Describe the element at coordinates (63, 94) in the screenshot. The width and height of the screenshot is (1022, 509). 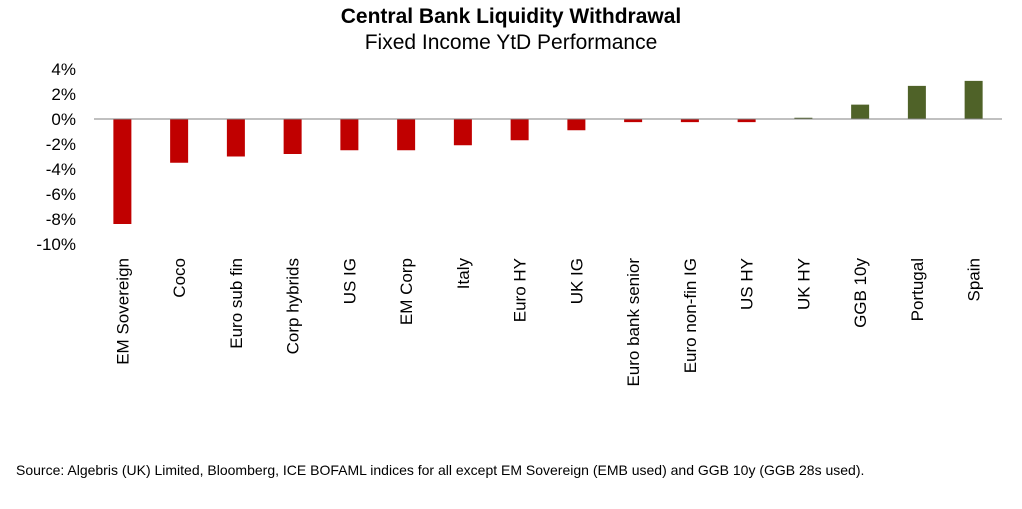
I see `y-tick-label: 2%` at that location.